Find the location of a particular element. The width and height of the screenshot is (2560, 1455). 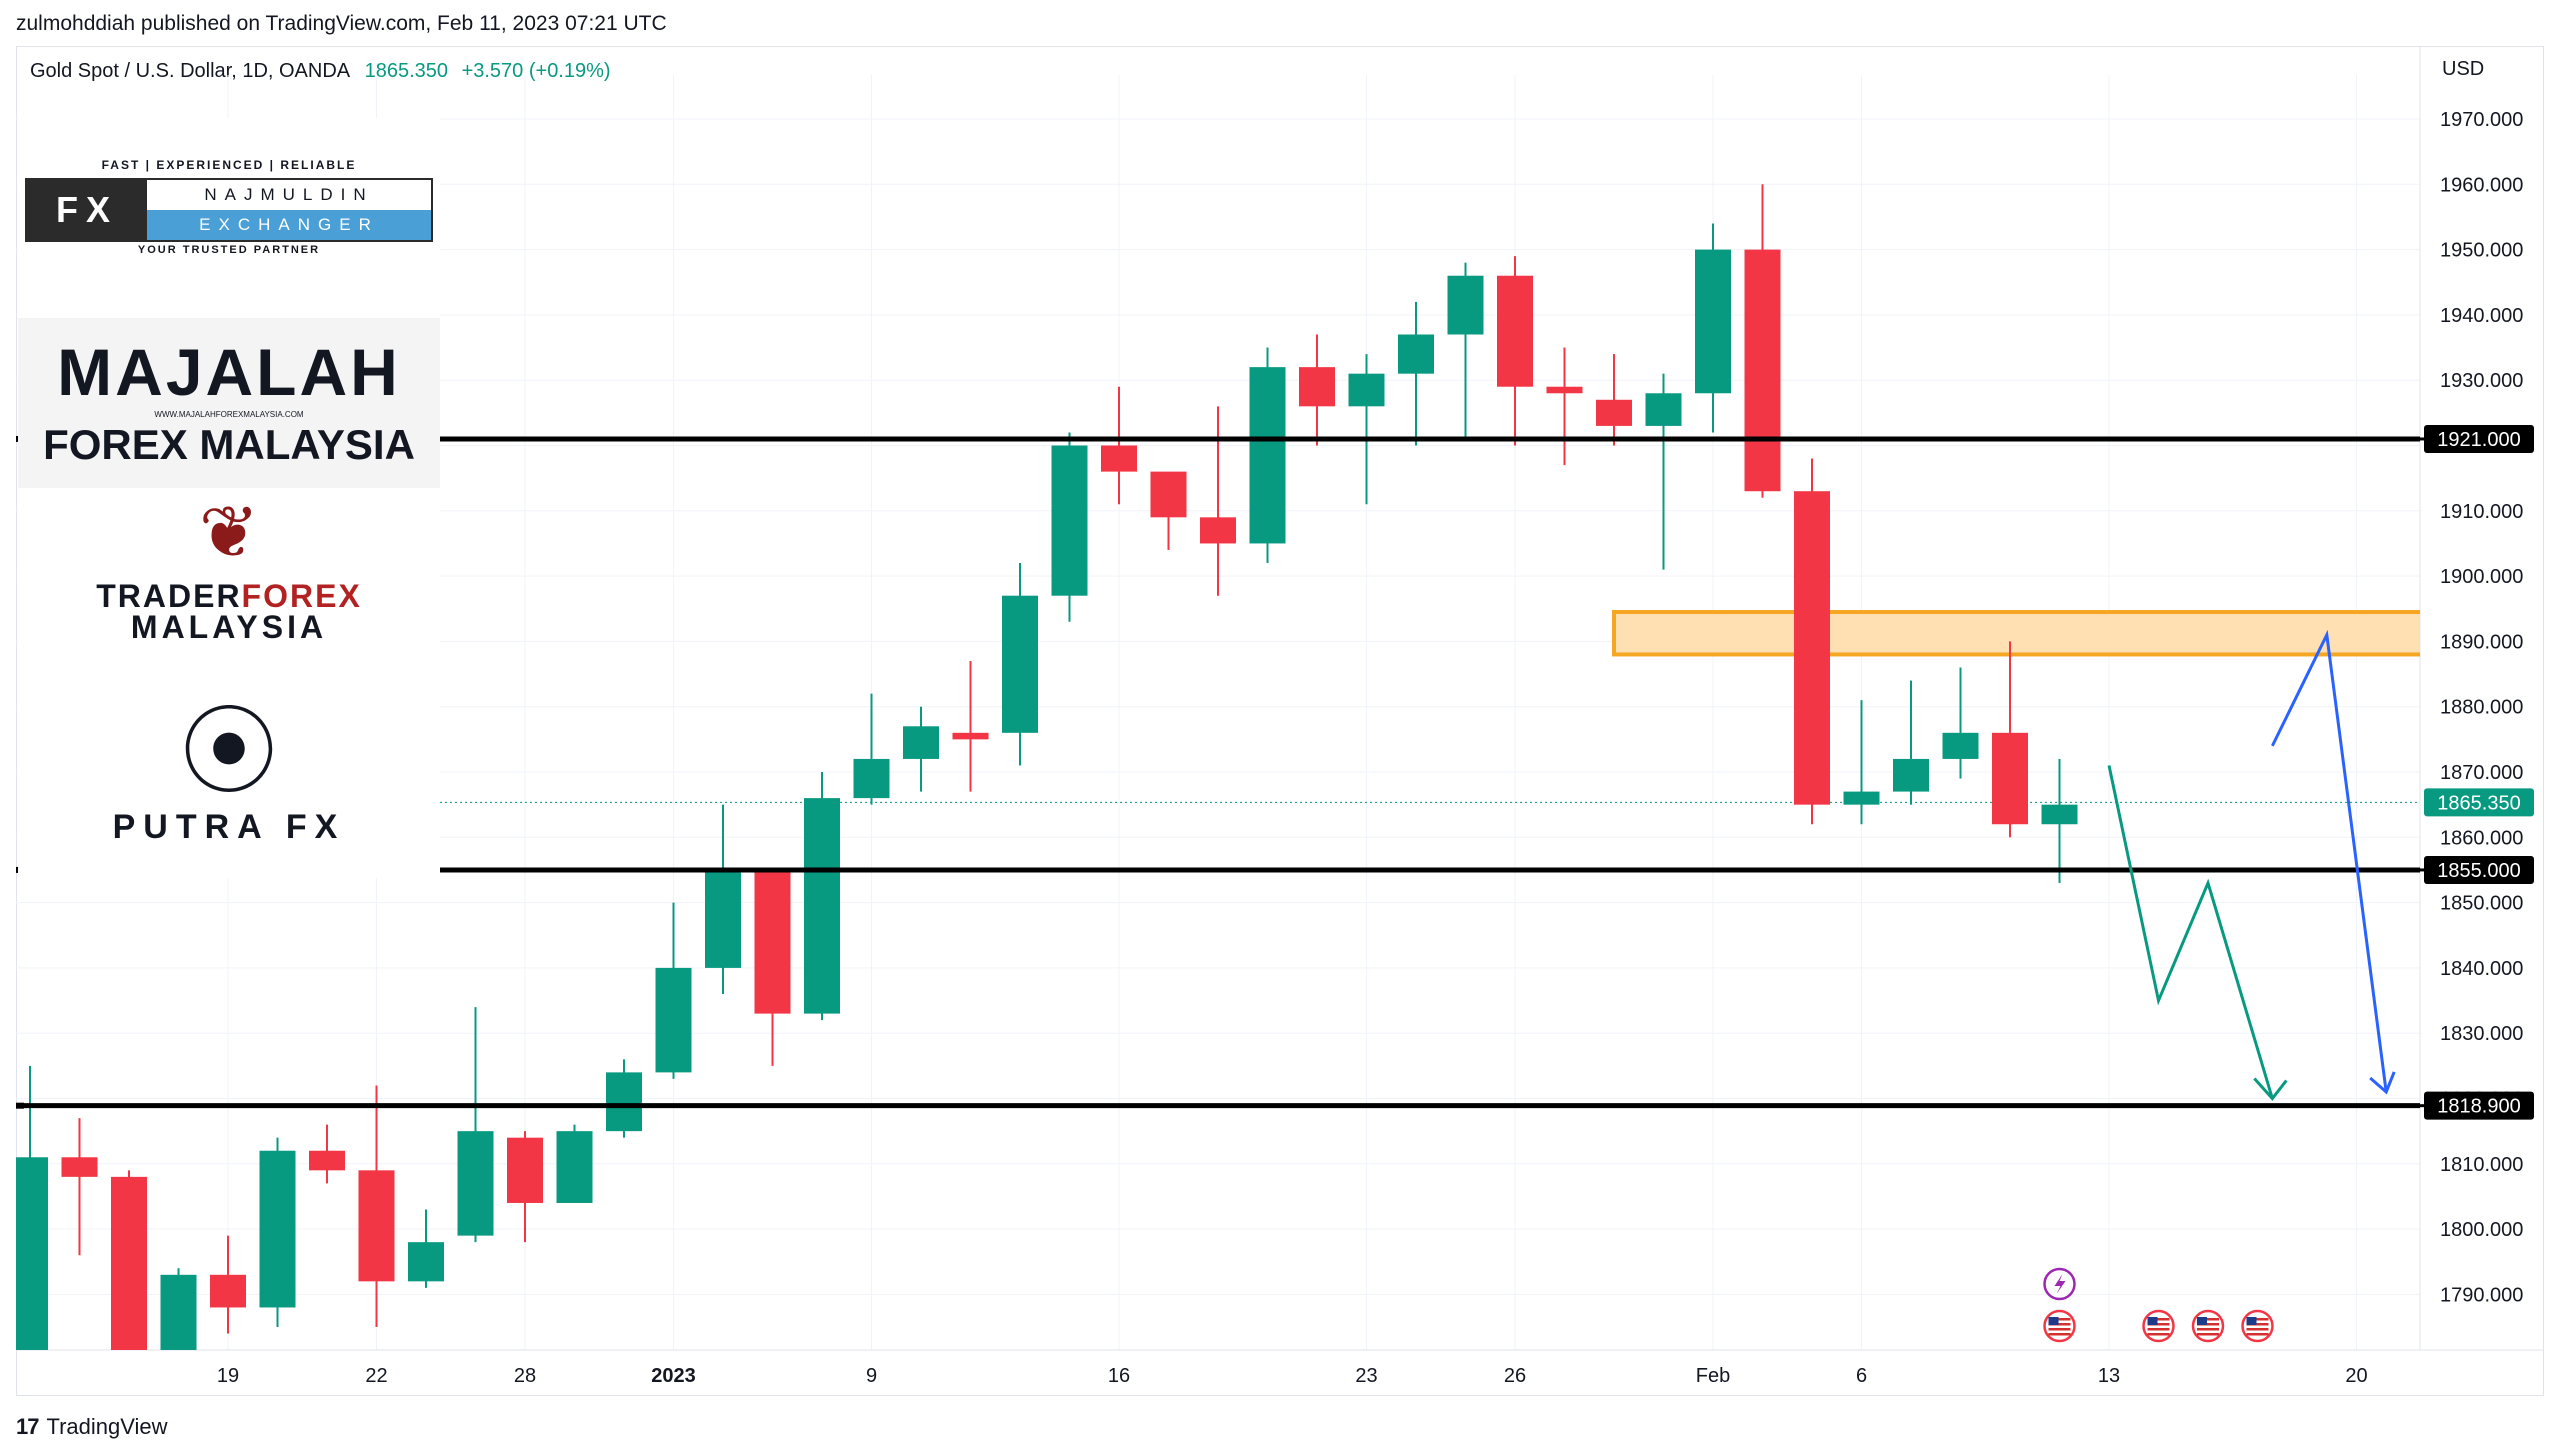

traderforex-forex: FOREX is located at coordinates (301, 596).